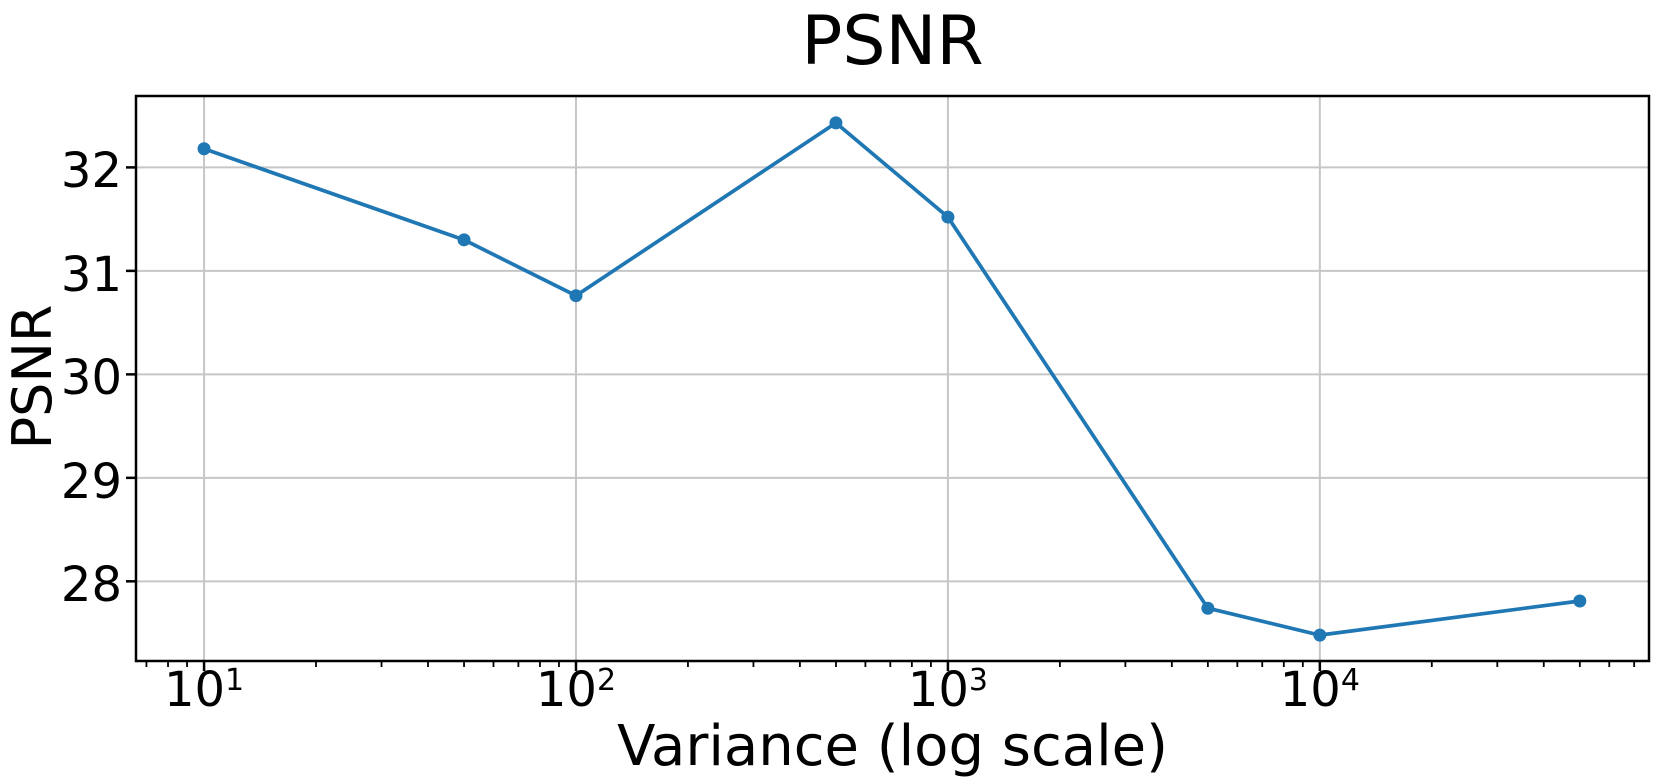 The image size is (1661, 784). I want to click on y-tick-label: 28, so click(91, 585).